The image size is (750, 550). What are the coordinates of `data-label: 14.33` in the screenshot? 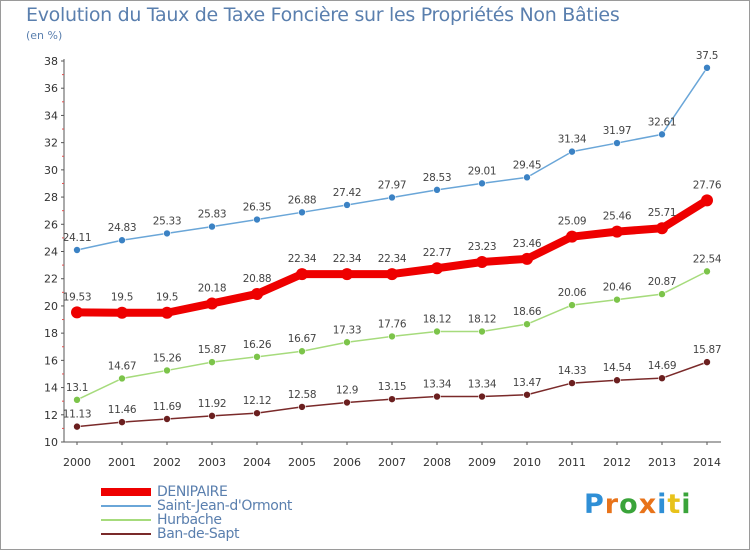 It's located at (572, 371).